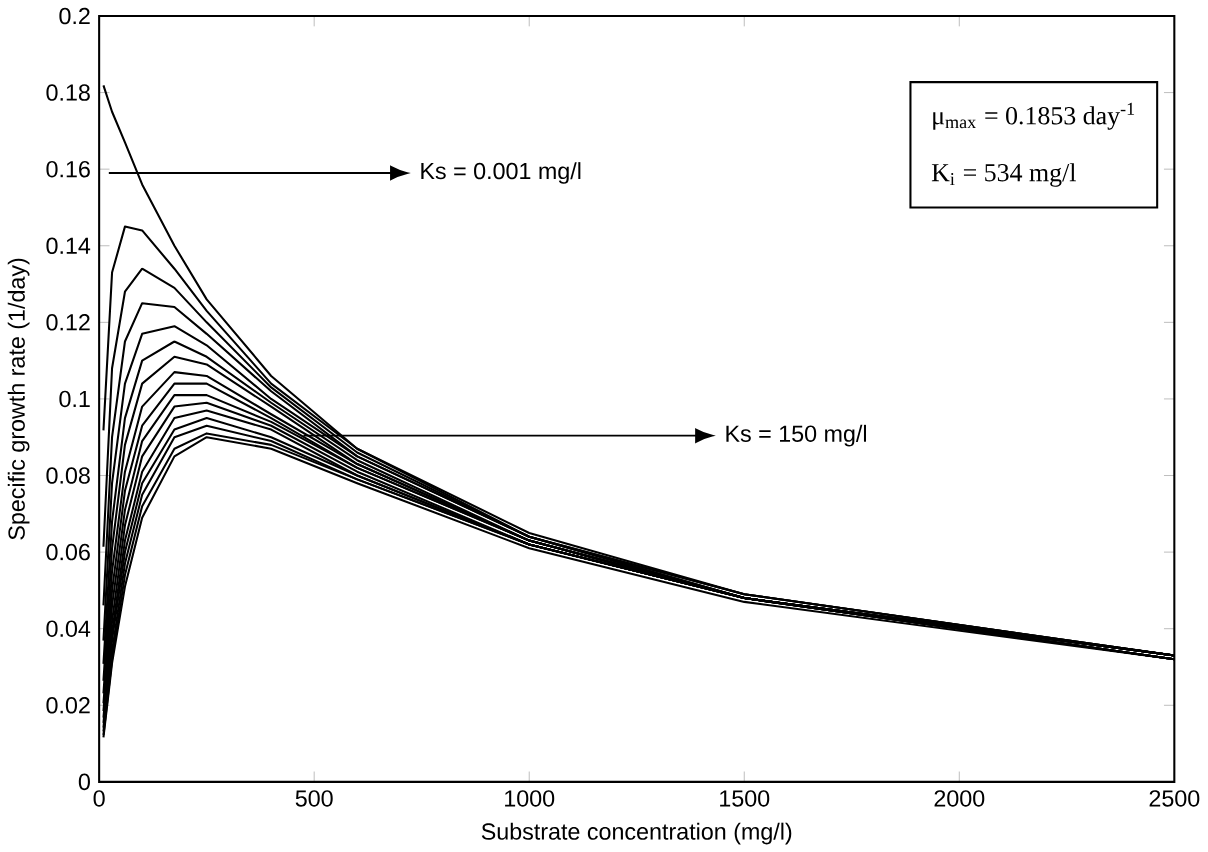  I want to click on x-tick-label: 2000, so click(959, 798).